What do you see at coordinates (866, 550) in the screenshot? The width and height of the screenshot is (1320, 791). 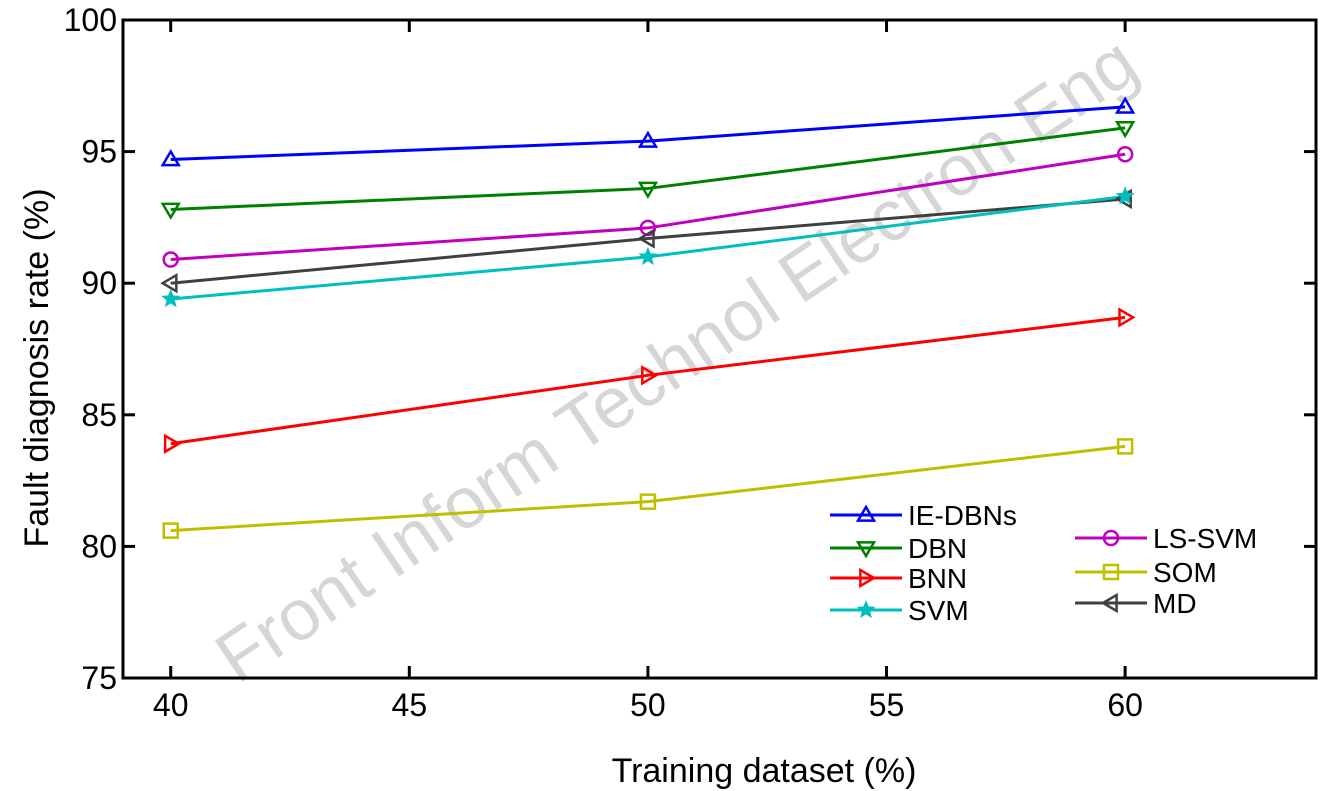 I see `legend-marker-dbn` at bounding box center [866, 550].